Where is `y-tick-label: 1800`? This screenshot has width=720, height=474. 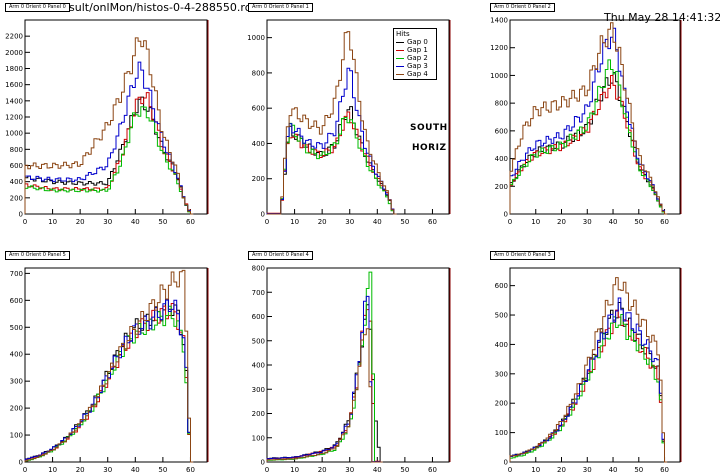 y-tick-label: 1800 is located at coordinates (14, 69).